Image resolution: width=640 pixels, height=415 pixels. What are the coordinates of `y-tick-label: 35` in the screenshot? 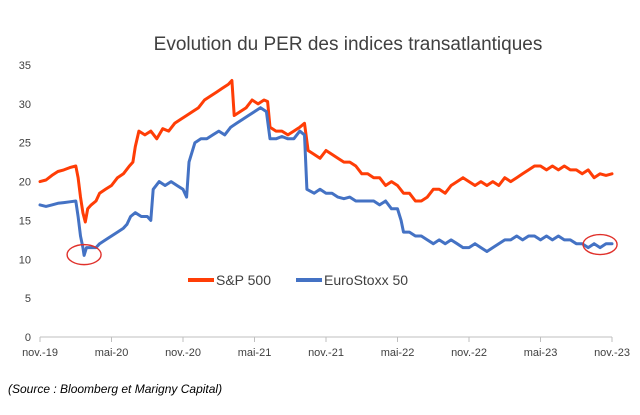 It's located at (25, 66).